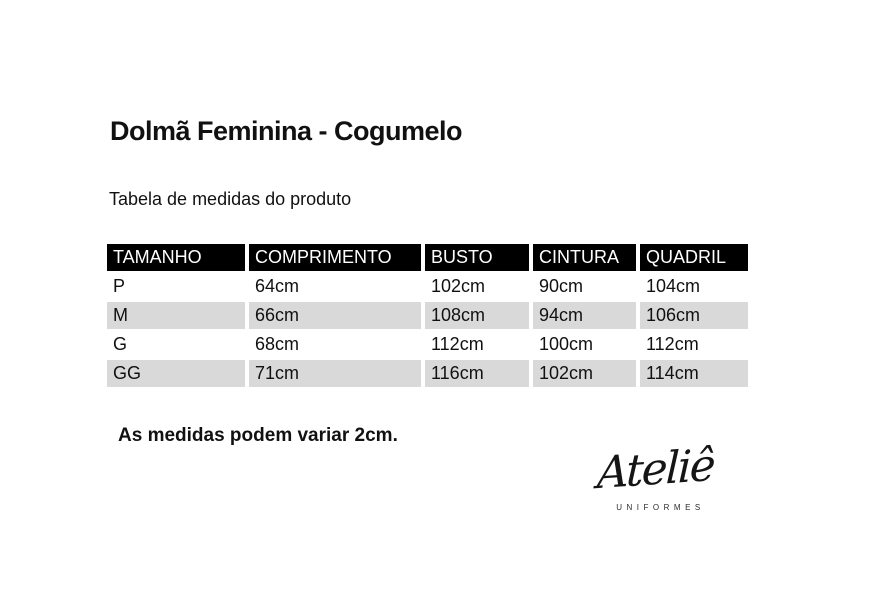 The width and height of the screenshot is (872, 597). I want to click on table-cell: 66cm, so click(335, 315).